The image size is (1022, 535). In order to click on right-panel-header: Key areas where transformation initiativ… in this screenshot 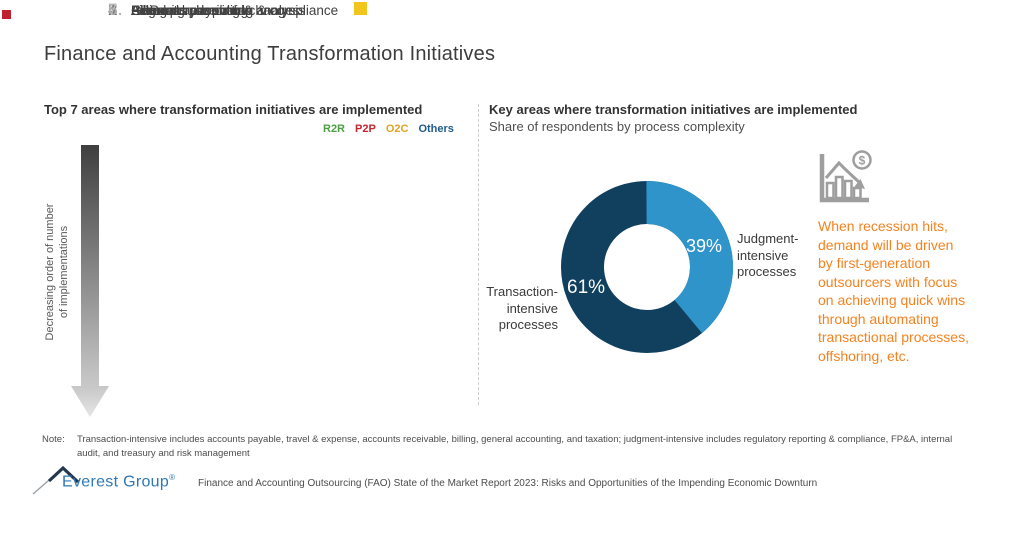, I will do `click(673, 109)`.